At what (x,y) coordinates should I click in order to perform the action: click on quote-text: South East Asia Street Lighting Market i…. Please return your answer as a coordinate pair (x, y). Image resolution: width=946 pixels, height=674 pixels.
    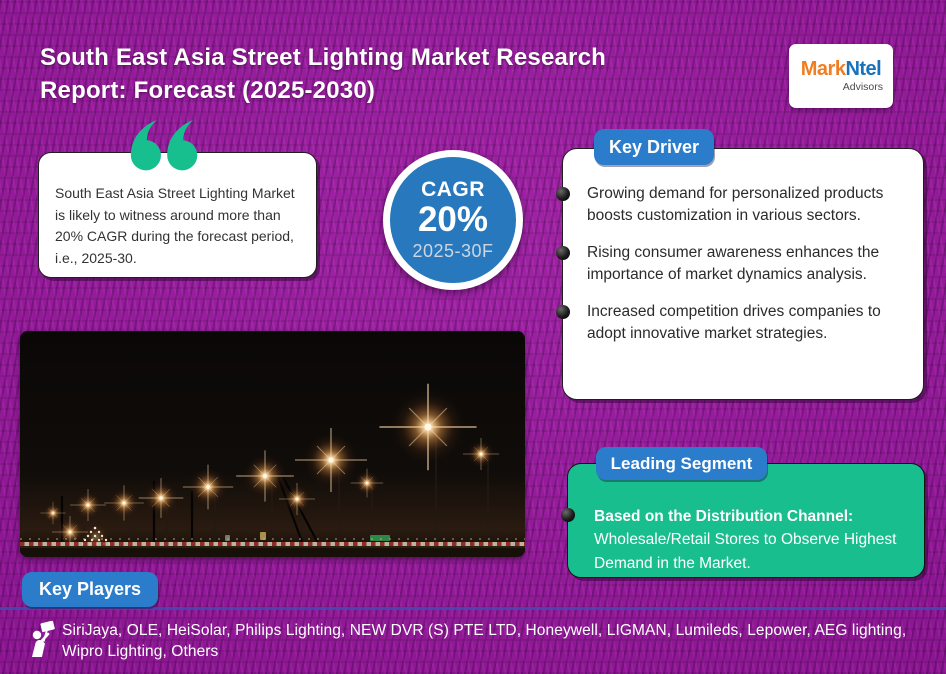
    Looking at the image, I should click on (175, 226).